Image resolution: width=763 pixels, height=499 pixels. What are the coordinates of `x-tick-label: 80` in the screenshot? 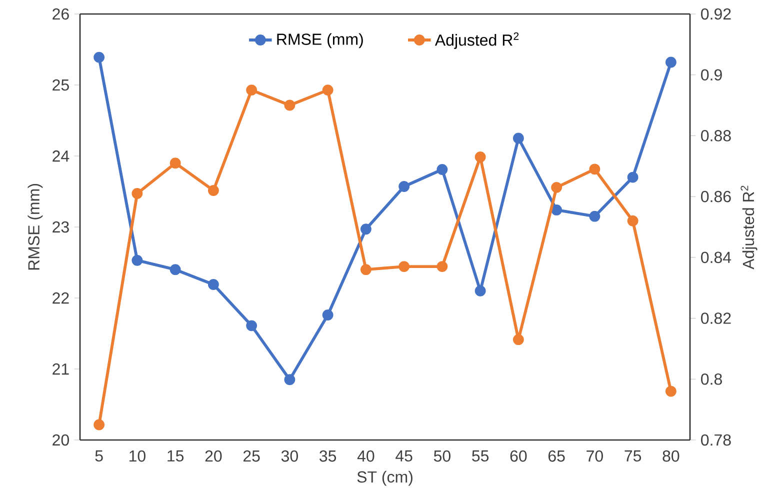 It's located at (671, 456).